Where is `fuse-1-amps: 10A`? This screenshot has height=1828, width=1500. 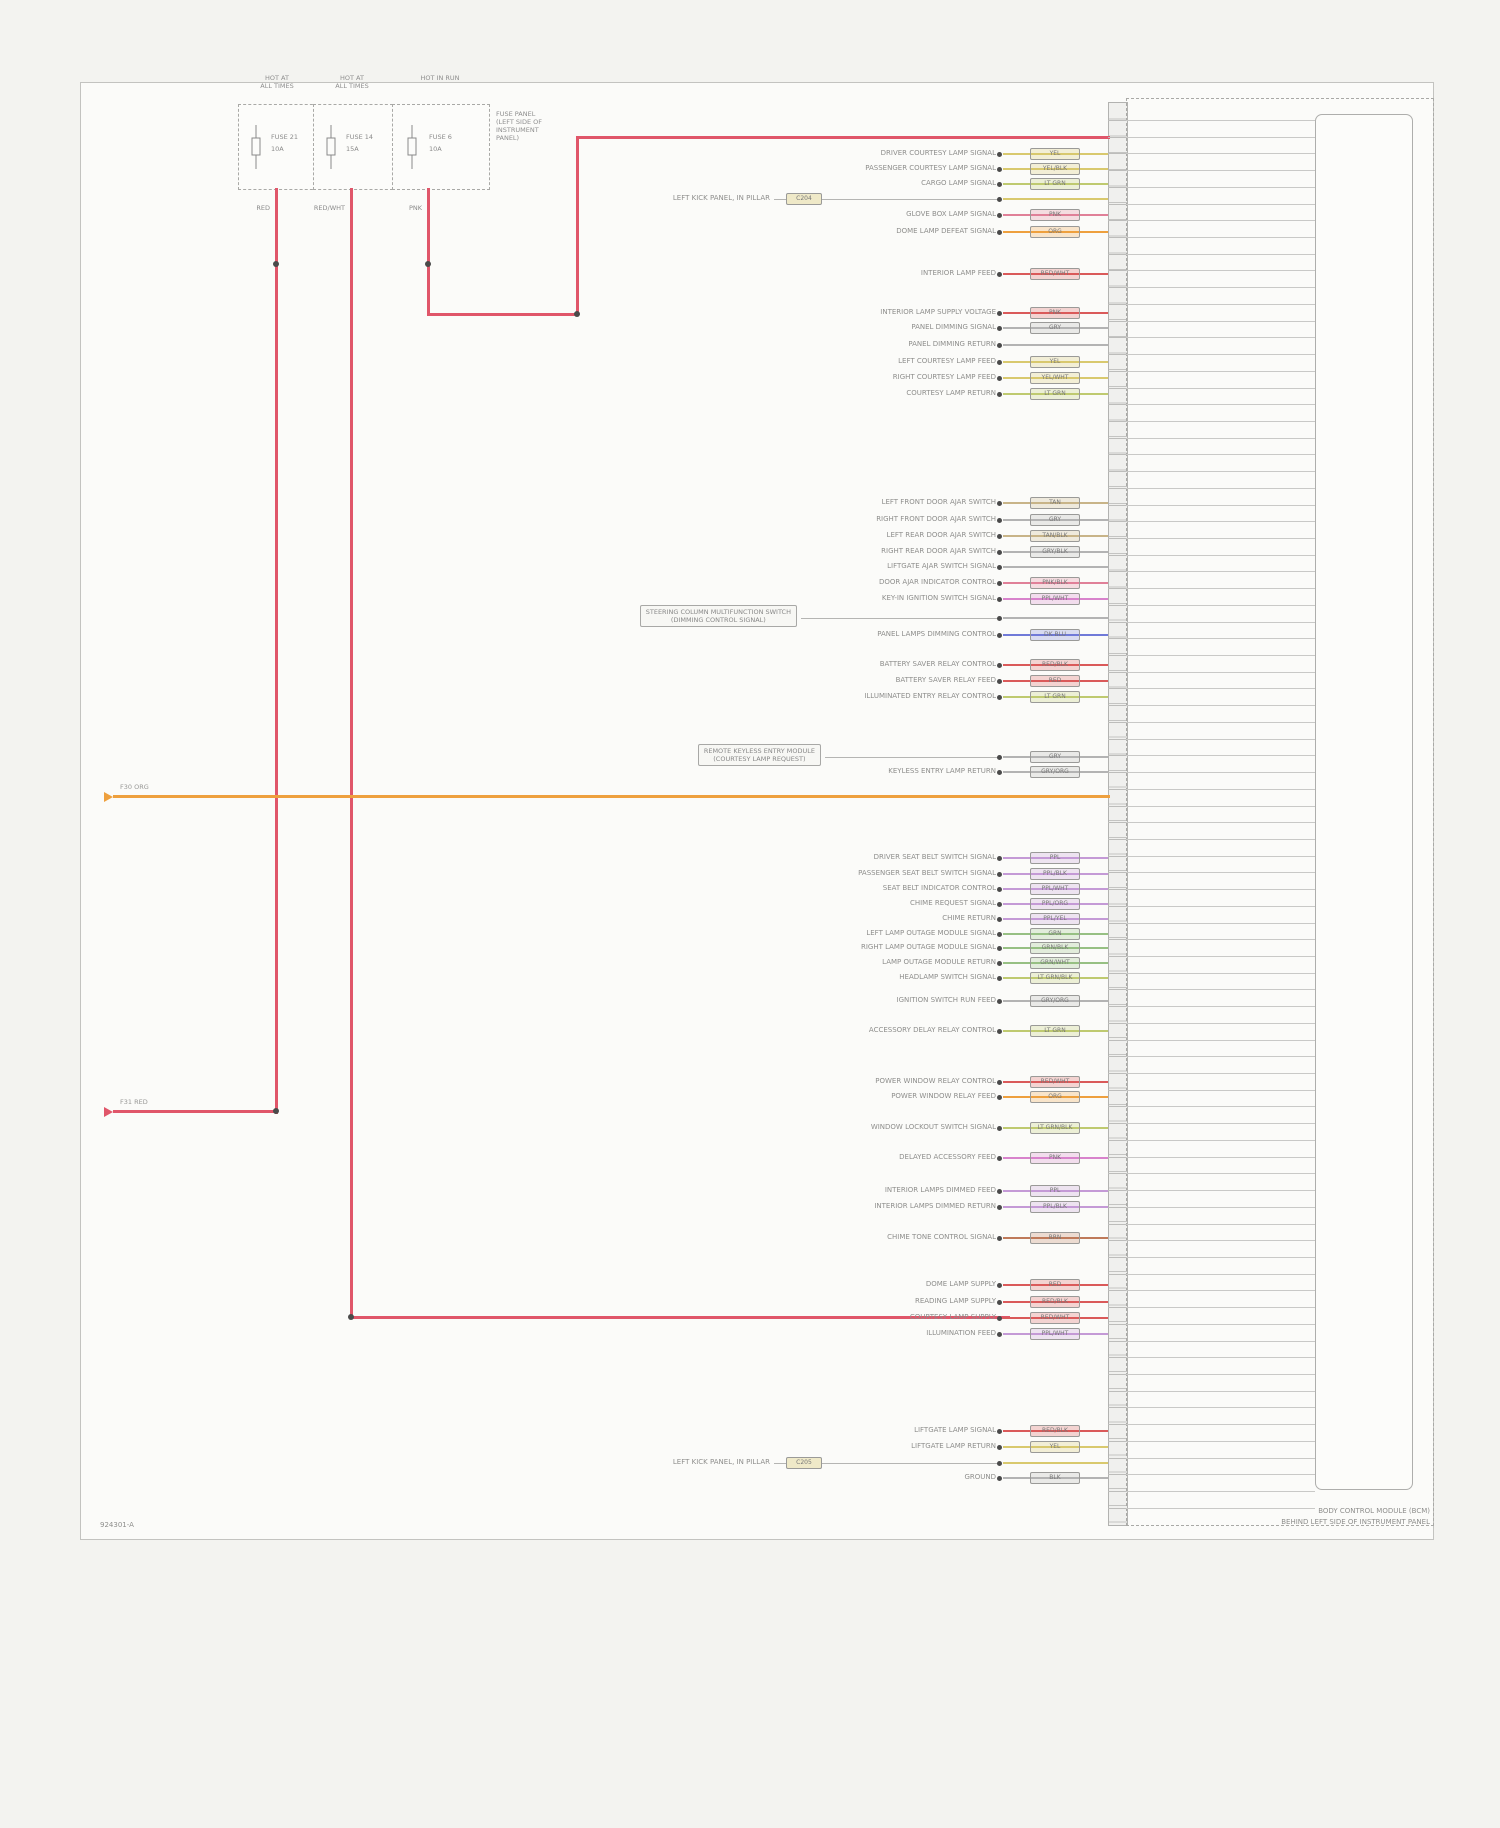 fuse-1-amps: 10A is located at coordinates (277, 149).